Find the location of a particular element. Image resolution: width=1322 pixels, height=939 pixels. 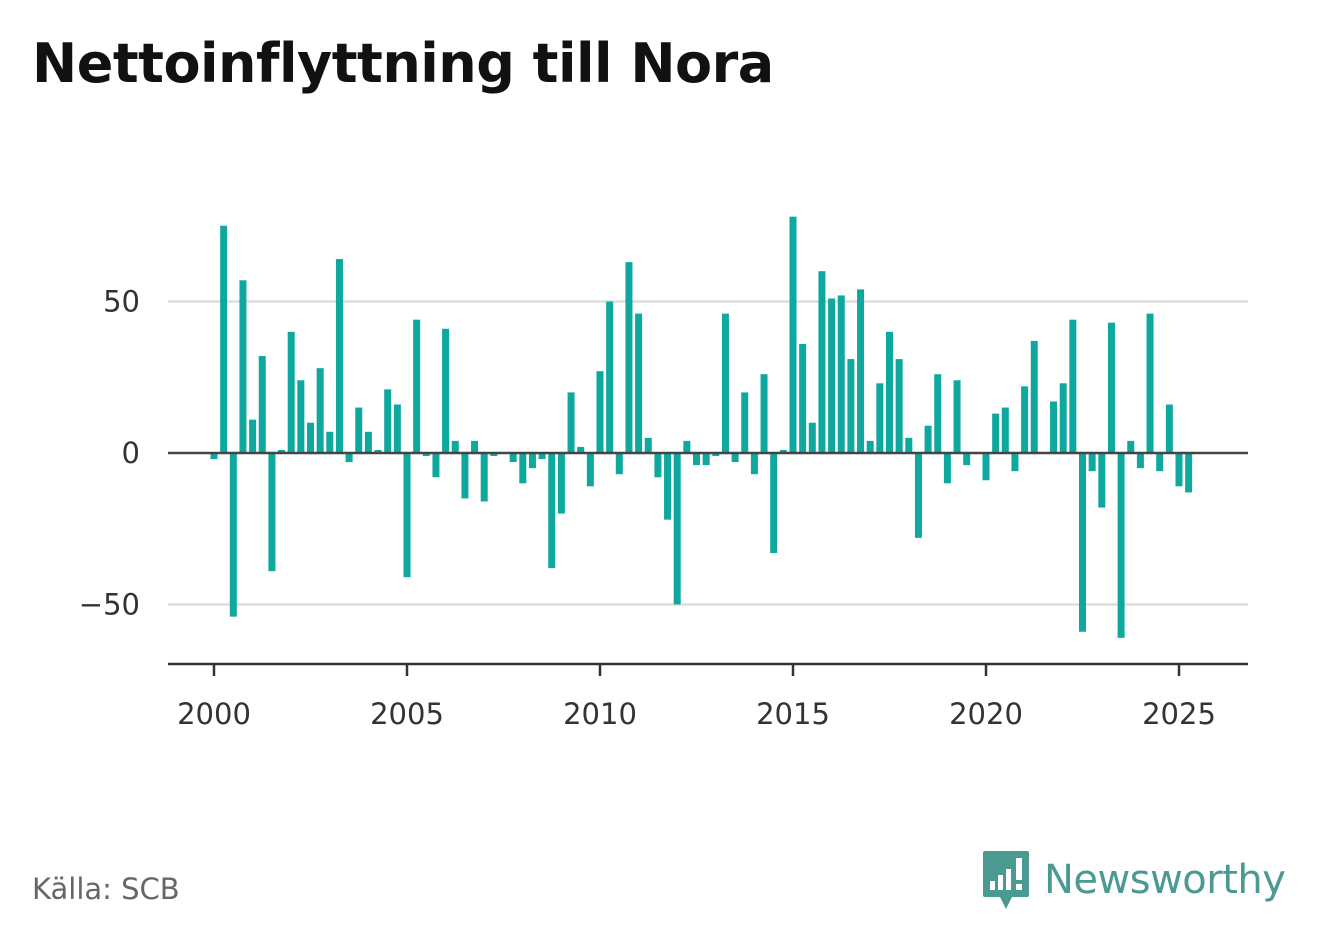

chart-title: Nettoinflyttning till Nora is located at coordinates (403, 63).